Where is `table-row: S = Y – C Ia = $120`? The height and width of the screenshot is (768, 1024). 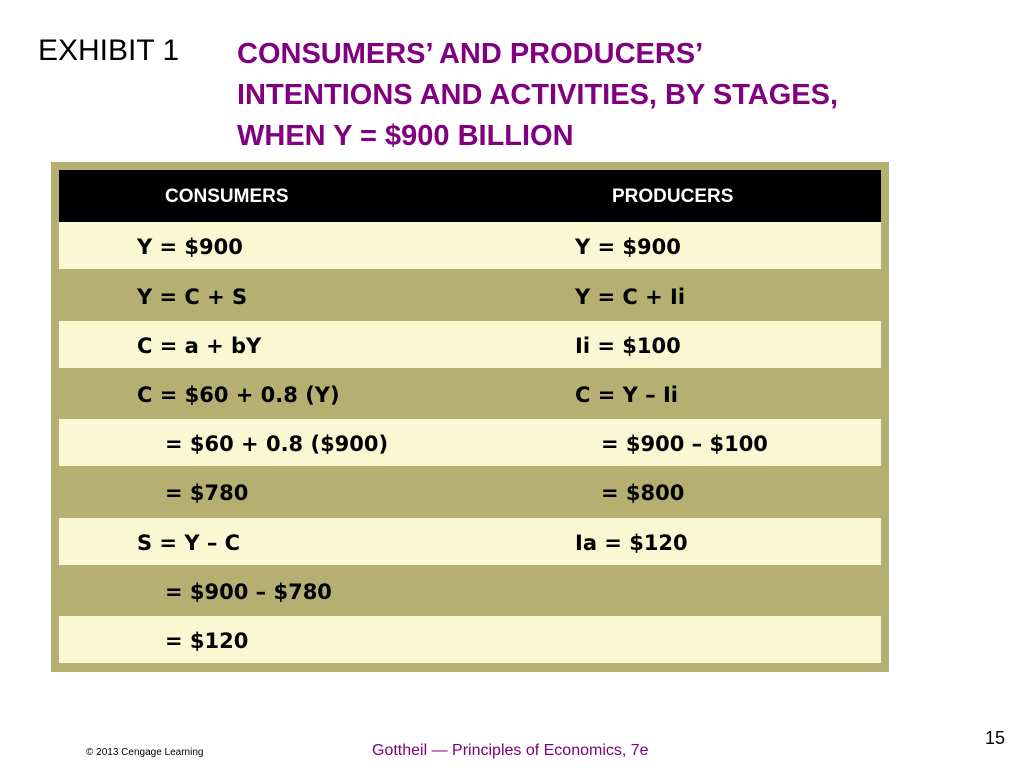 table-row: S = Y – C Ia = $120 is located at coordinates (470, 541).